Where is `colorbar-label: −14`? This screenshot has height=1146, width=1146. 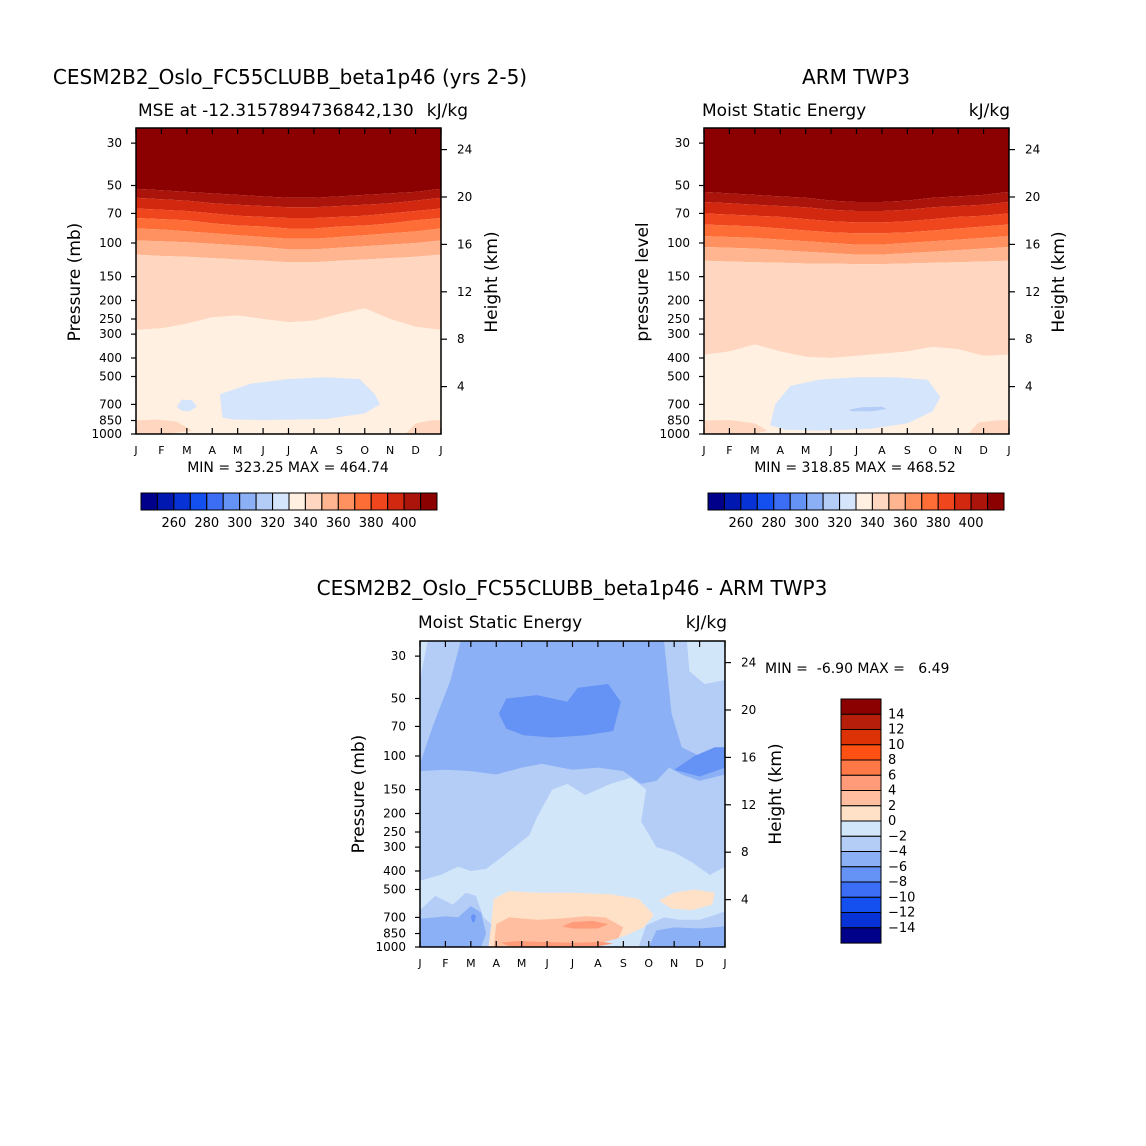 colorbar-label: −14 is located at coordinates (901, 928).